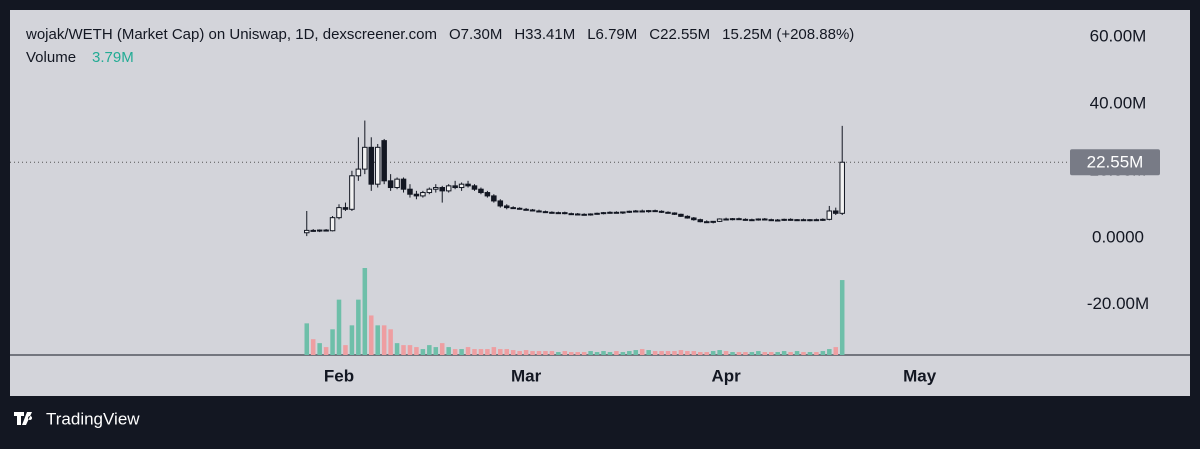  I want to click on y-tick-label: 0.0000, so click(1118, 236).